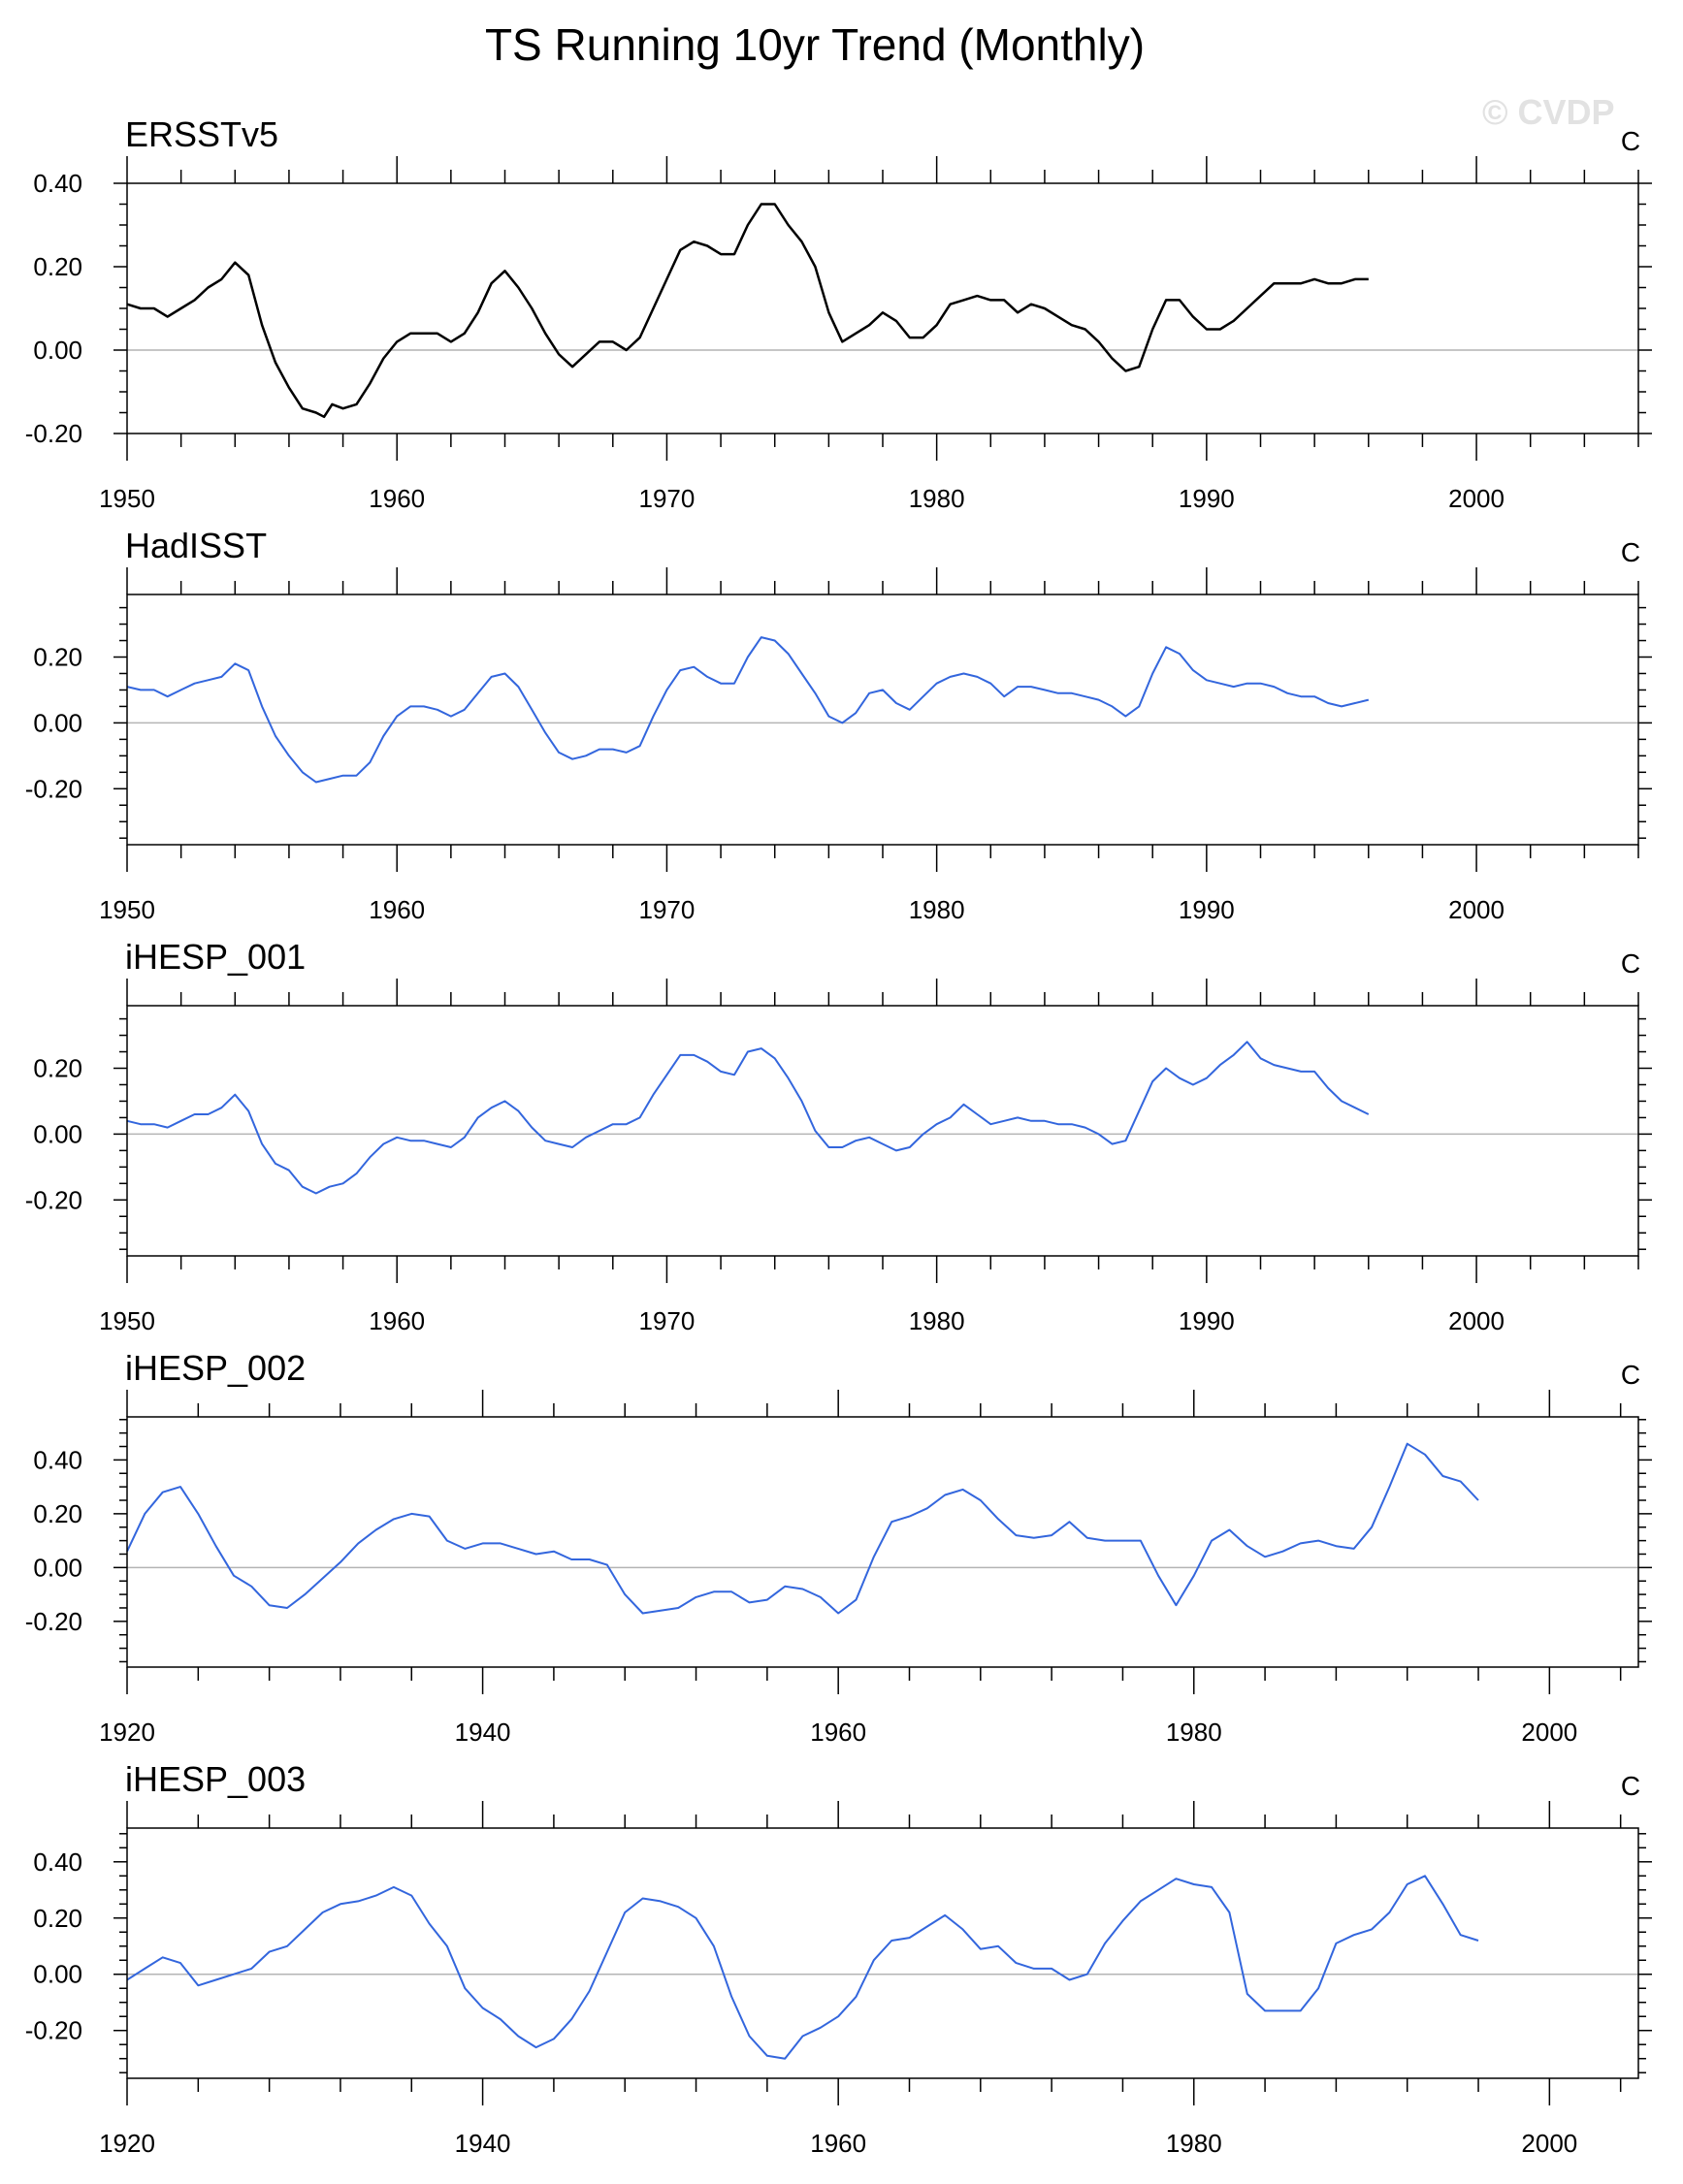 This screenshot has height=2184, width=1683. What do you see at coordinates (196, 545) in the screenshot?
I see `panel-title: HadISST` at bounding box center [196, 545].